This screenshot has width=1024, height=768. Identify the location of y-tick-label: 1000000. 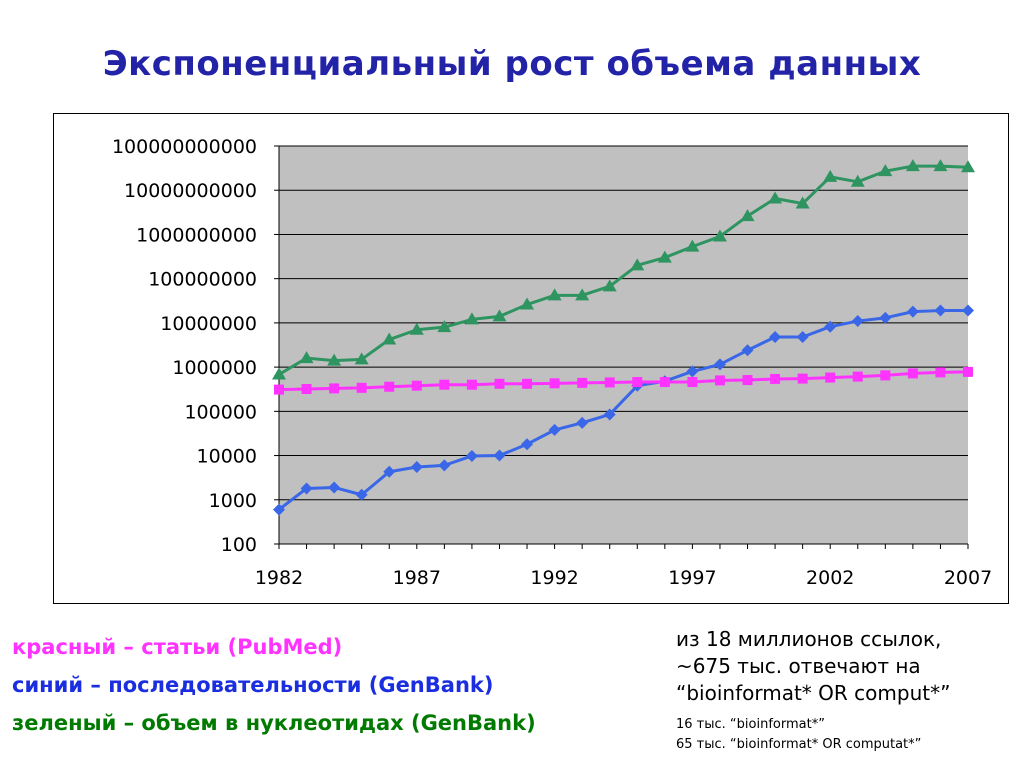
(214, 368).